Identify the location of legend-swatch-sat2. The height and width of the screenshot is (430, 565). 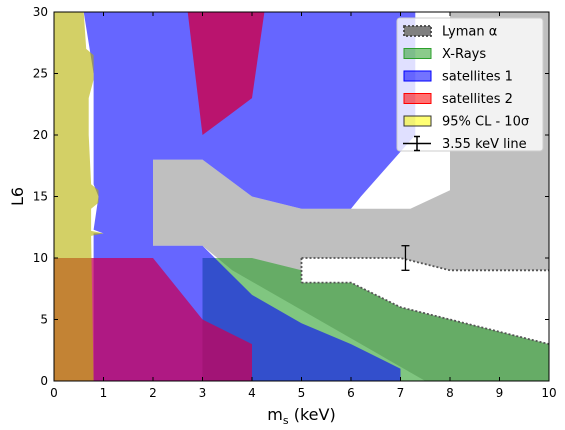
(417, 98).